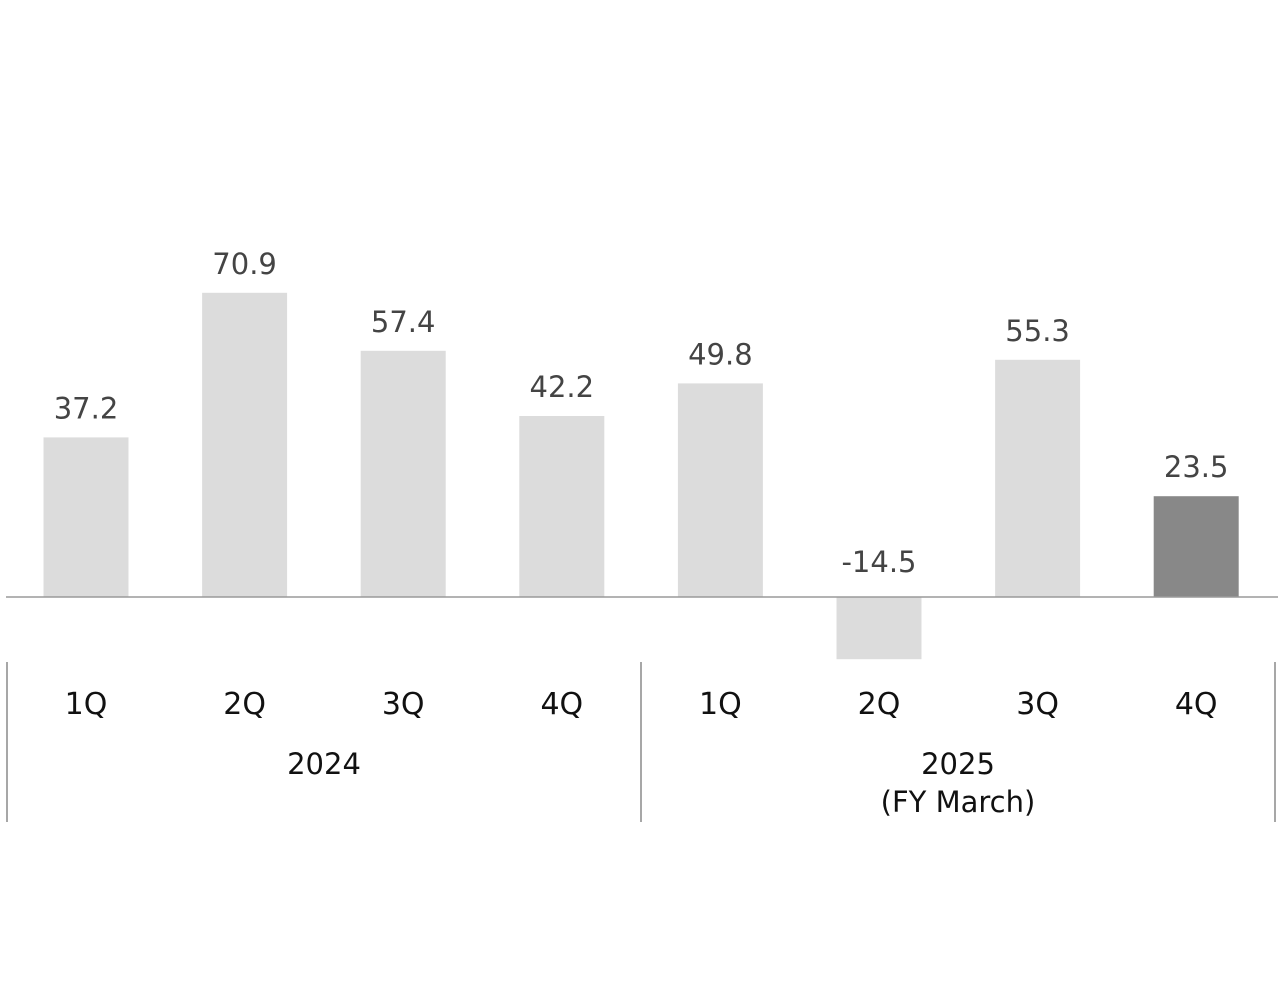  I want to click on value-label-2024-4q: 42.2, so click(562, 387).